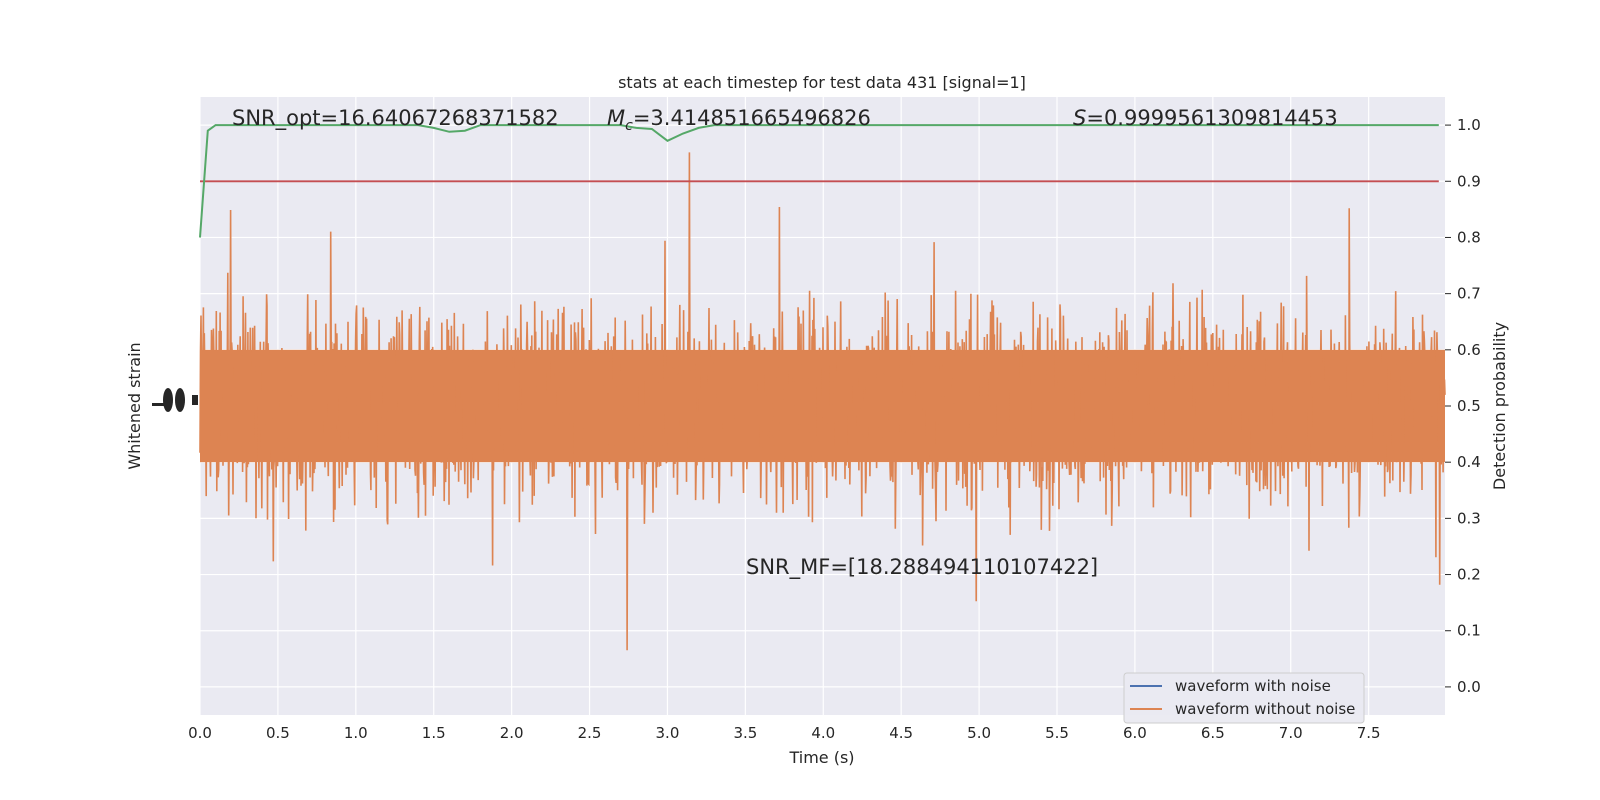  I want to click on mc-symbol: M, so click(616, 118).